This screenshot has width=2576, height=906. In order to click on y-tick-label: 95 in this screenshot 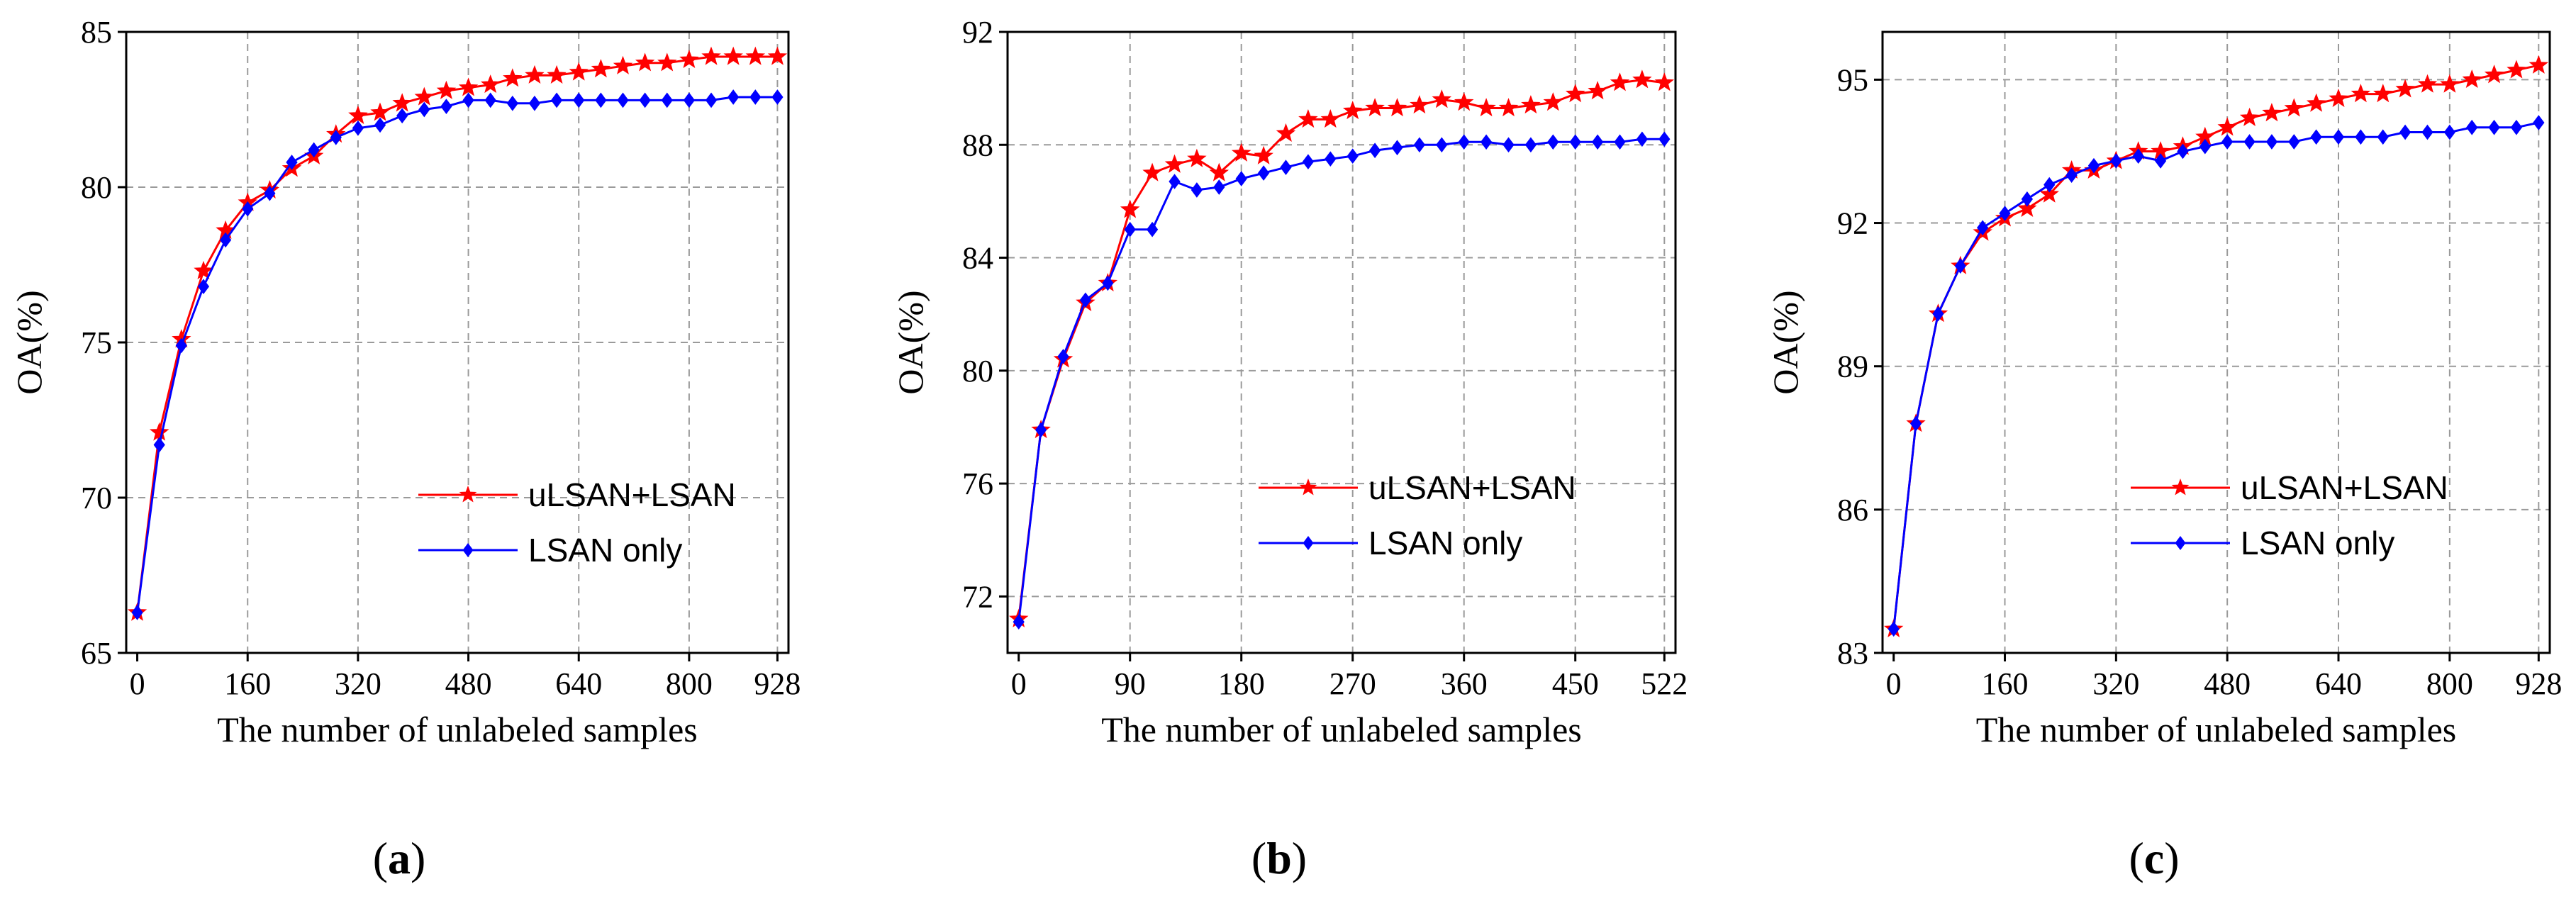, I will do `click(1852, 80)`.